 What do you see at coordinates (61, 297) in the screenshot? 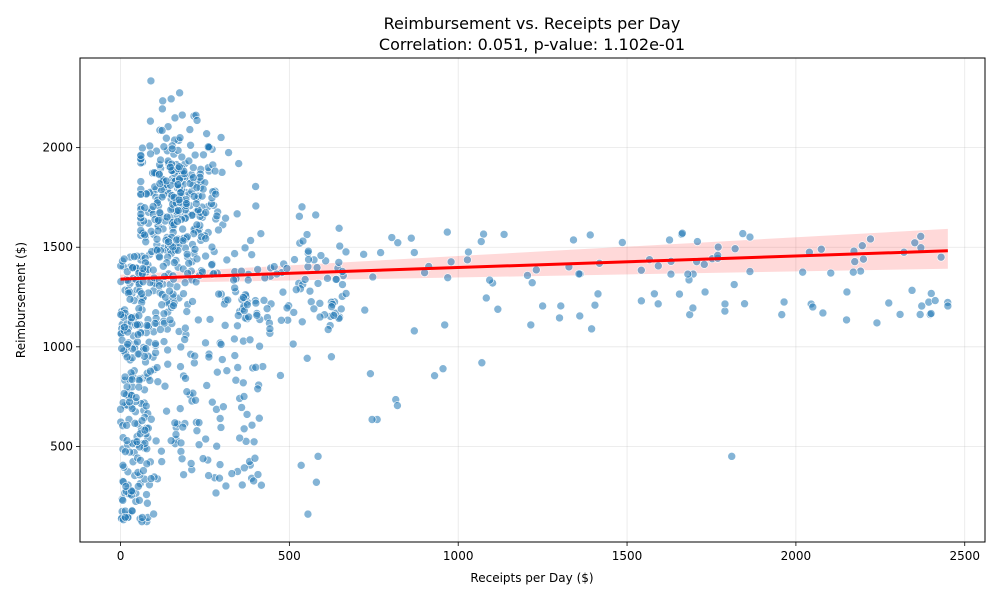
I see `y-axis-ticks: 500 1000 1500 2000` at bounding box center [61, 297].